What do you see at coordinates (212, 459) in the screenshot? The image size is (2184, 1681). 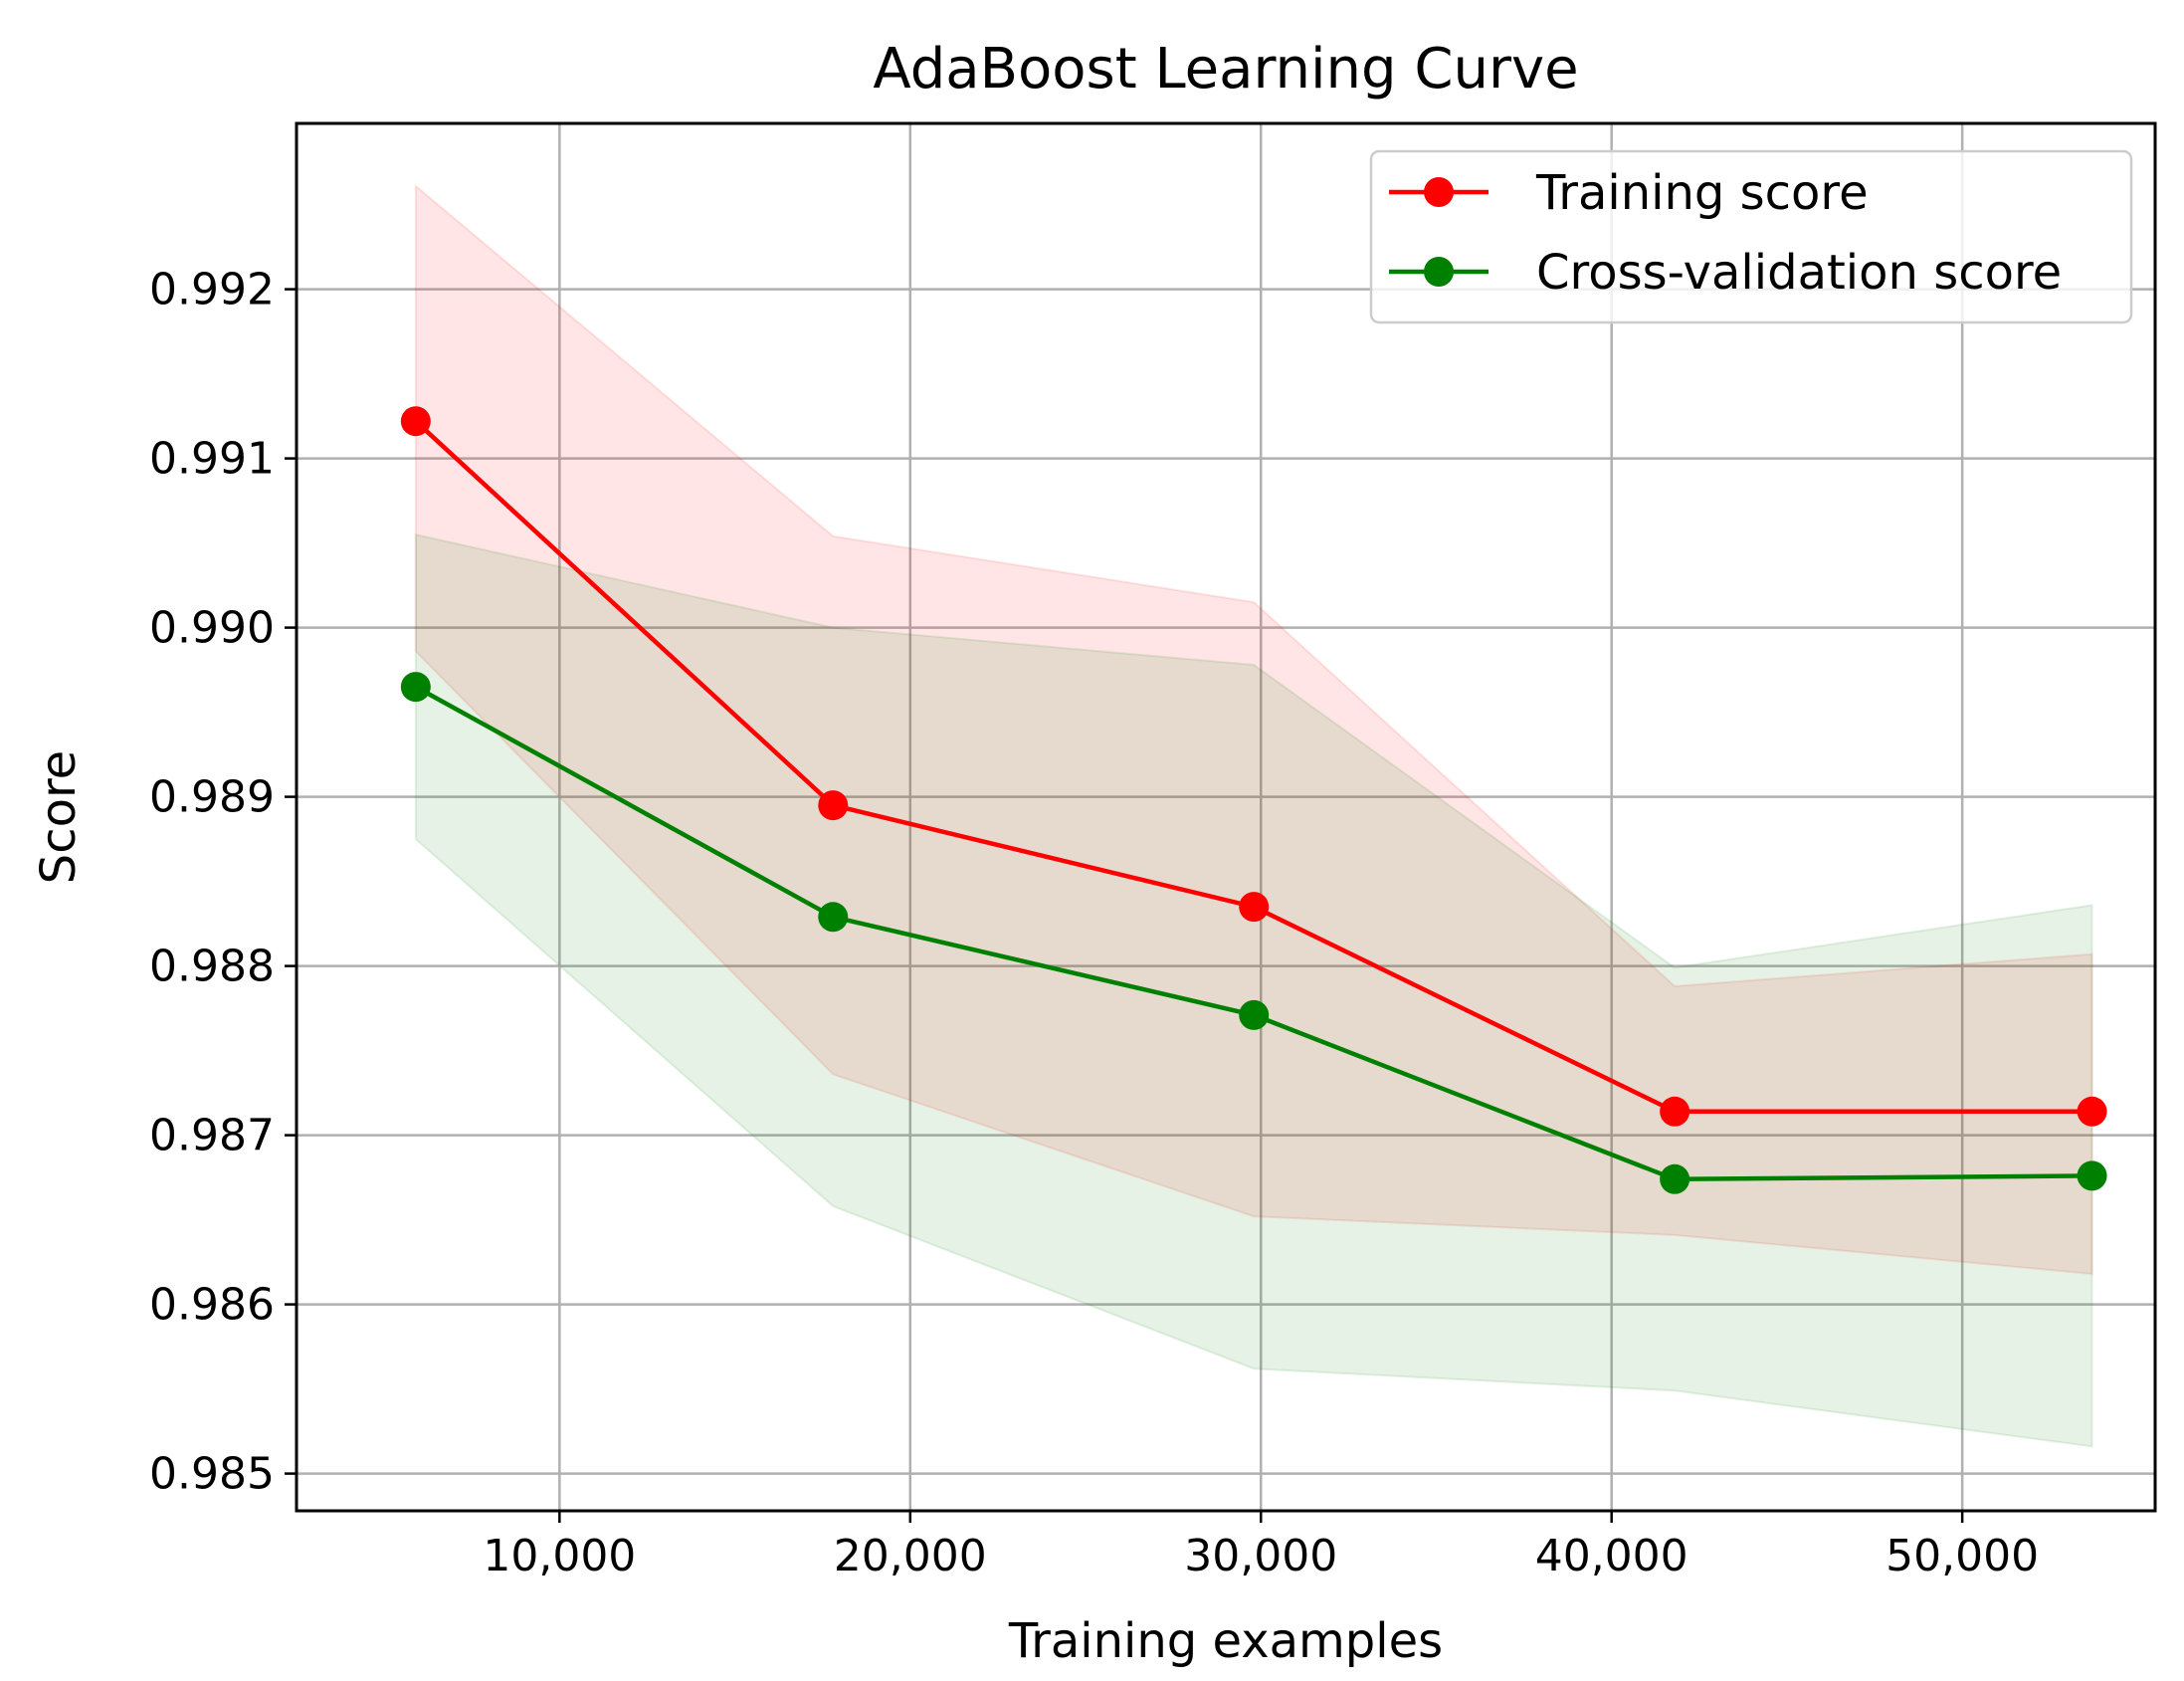 I see `y-tick-label: 0.991` at bounding box center [212, 459].